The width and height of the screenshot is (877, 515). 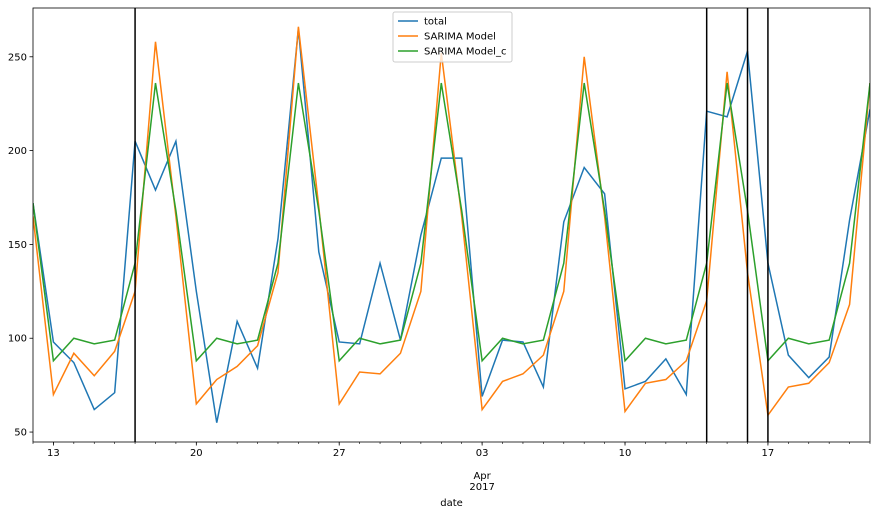 What do you see at coordinates (196, 453) in the screenshot?
I see `x-tick-label: 20` at bounding box center [196, 453].